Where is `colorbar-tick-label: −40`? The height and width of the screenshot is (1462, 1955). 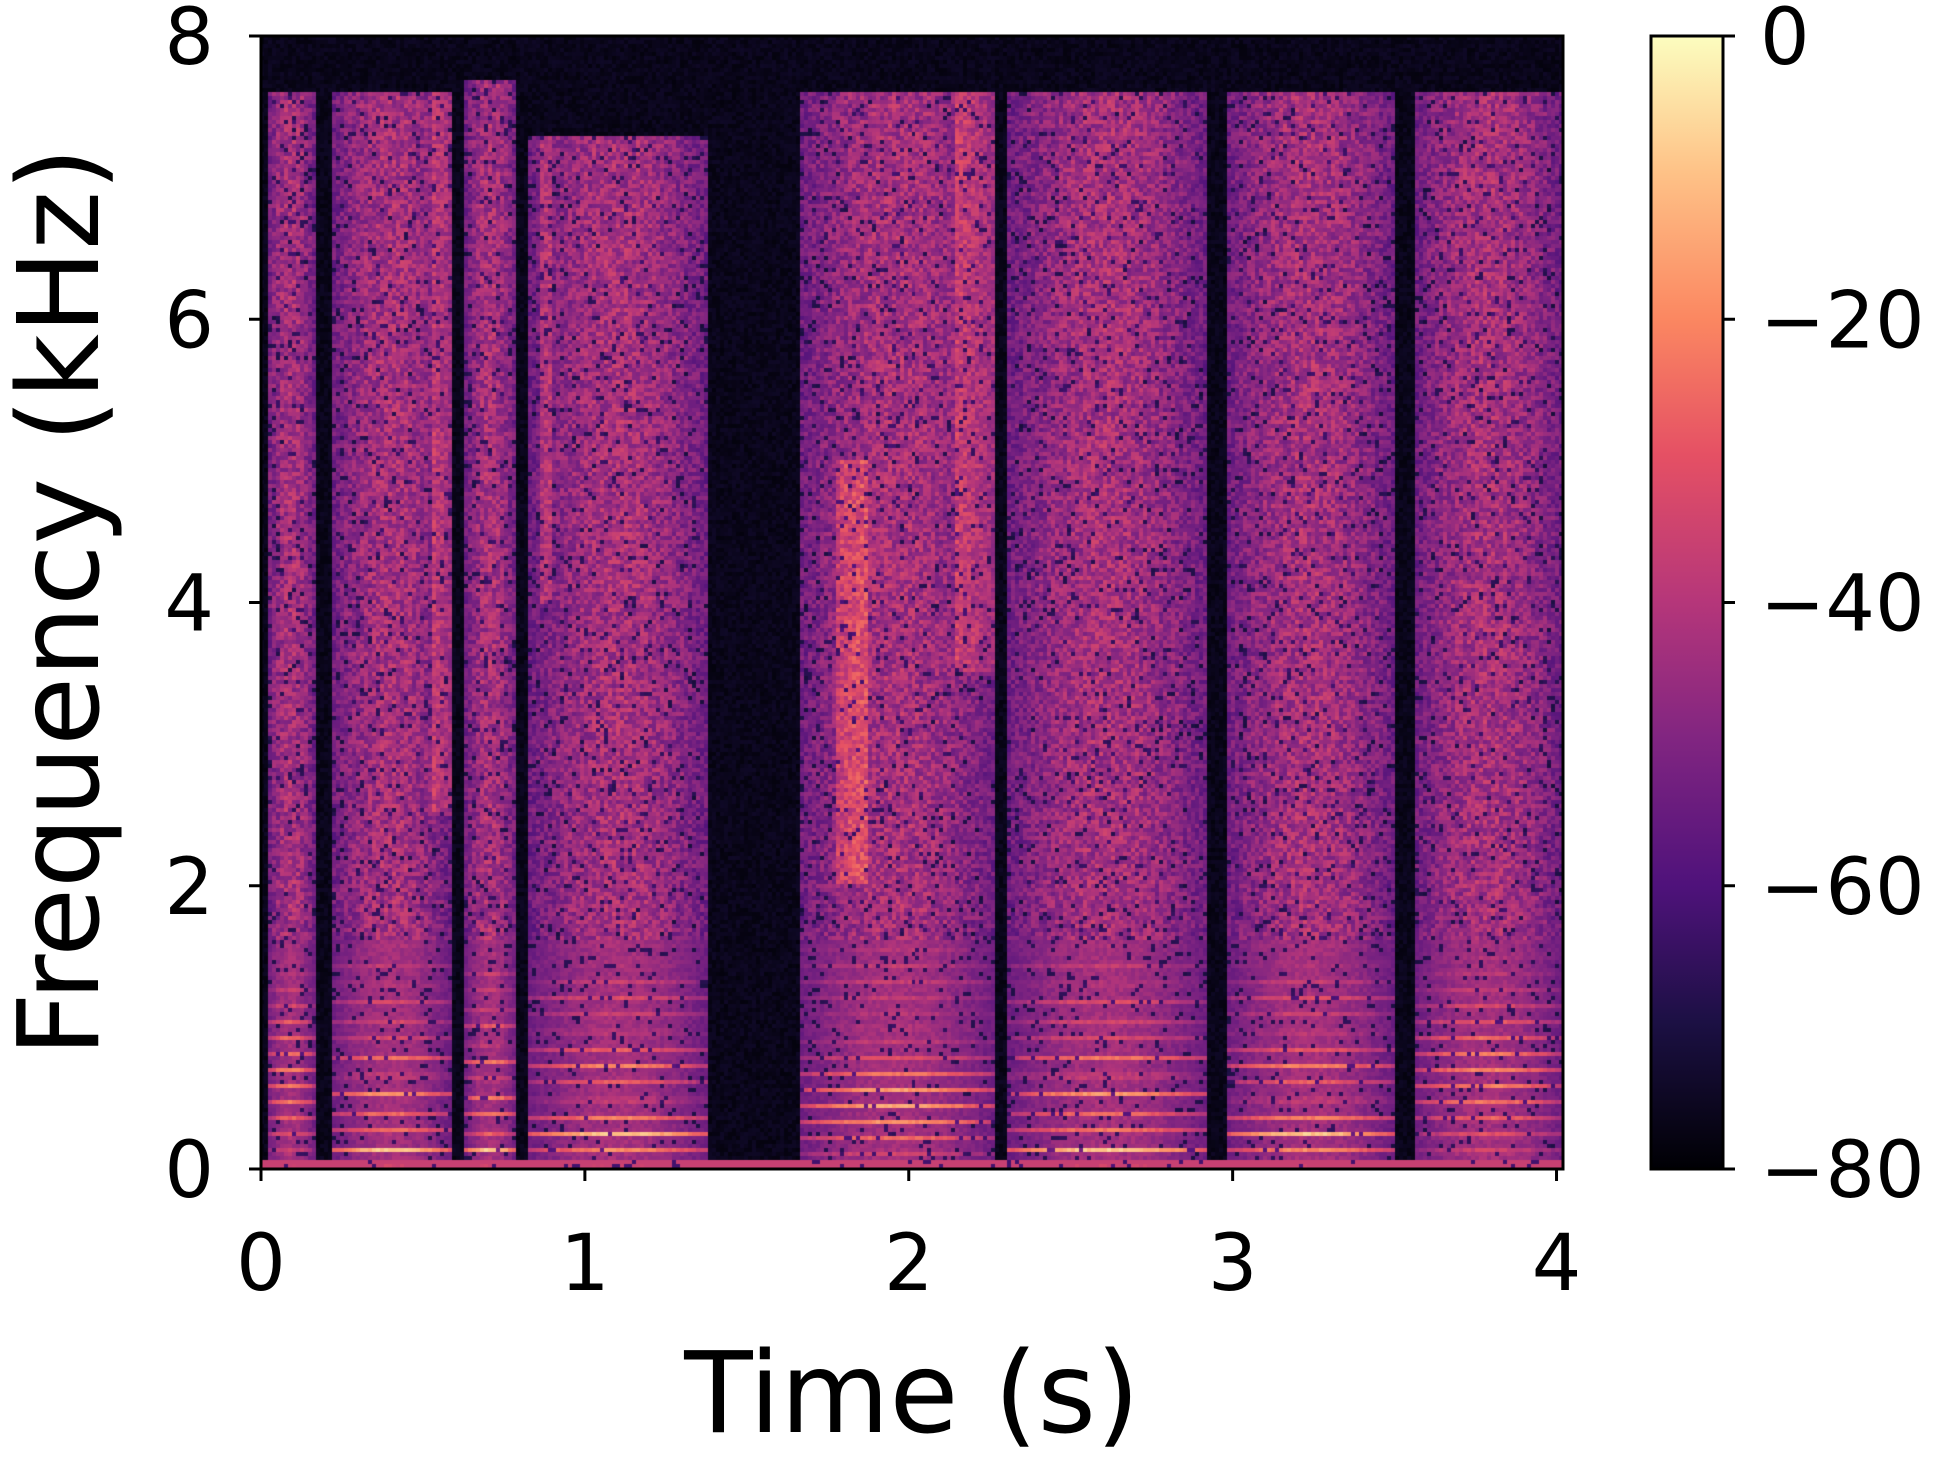 colorbar-tick-label: −40 is located at coordinates (1842, 605).